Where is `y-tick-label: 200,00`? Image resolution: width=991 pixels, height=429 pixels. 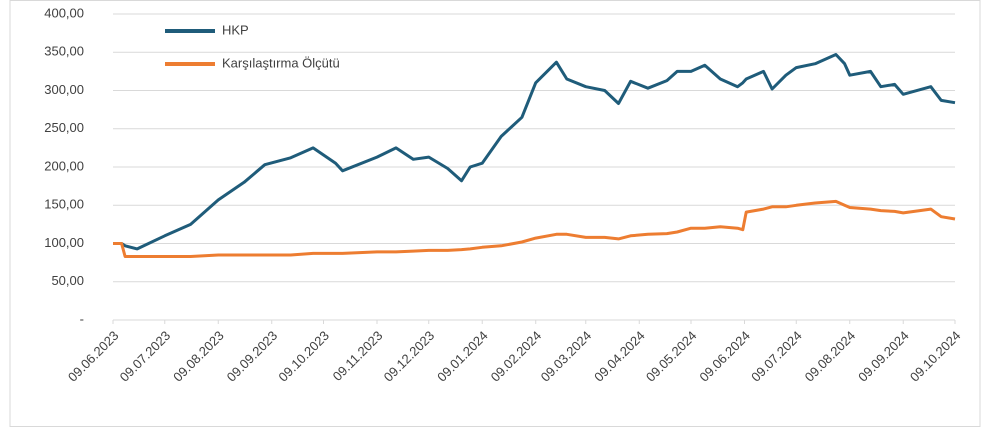
y-tick-label: 200,00 is located at coordinates (64, 165).